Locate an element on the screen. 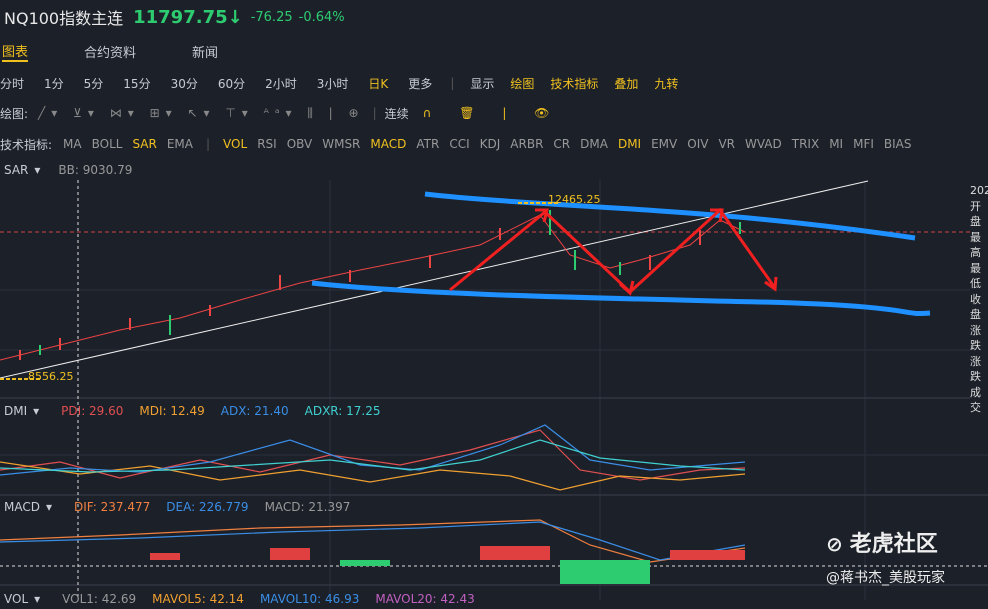  period: 30分 is located at coordinates (184, 83).